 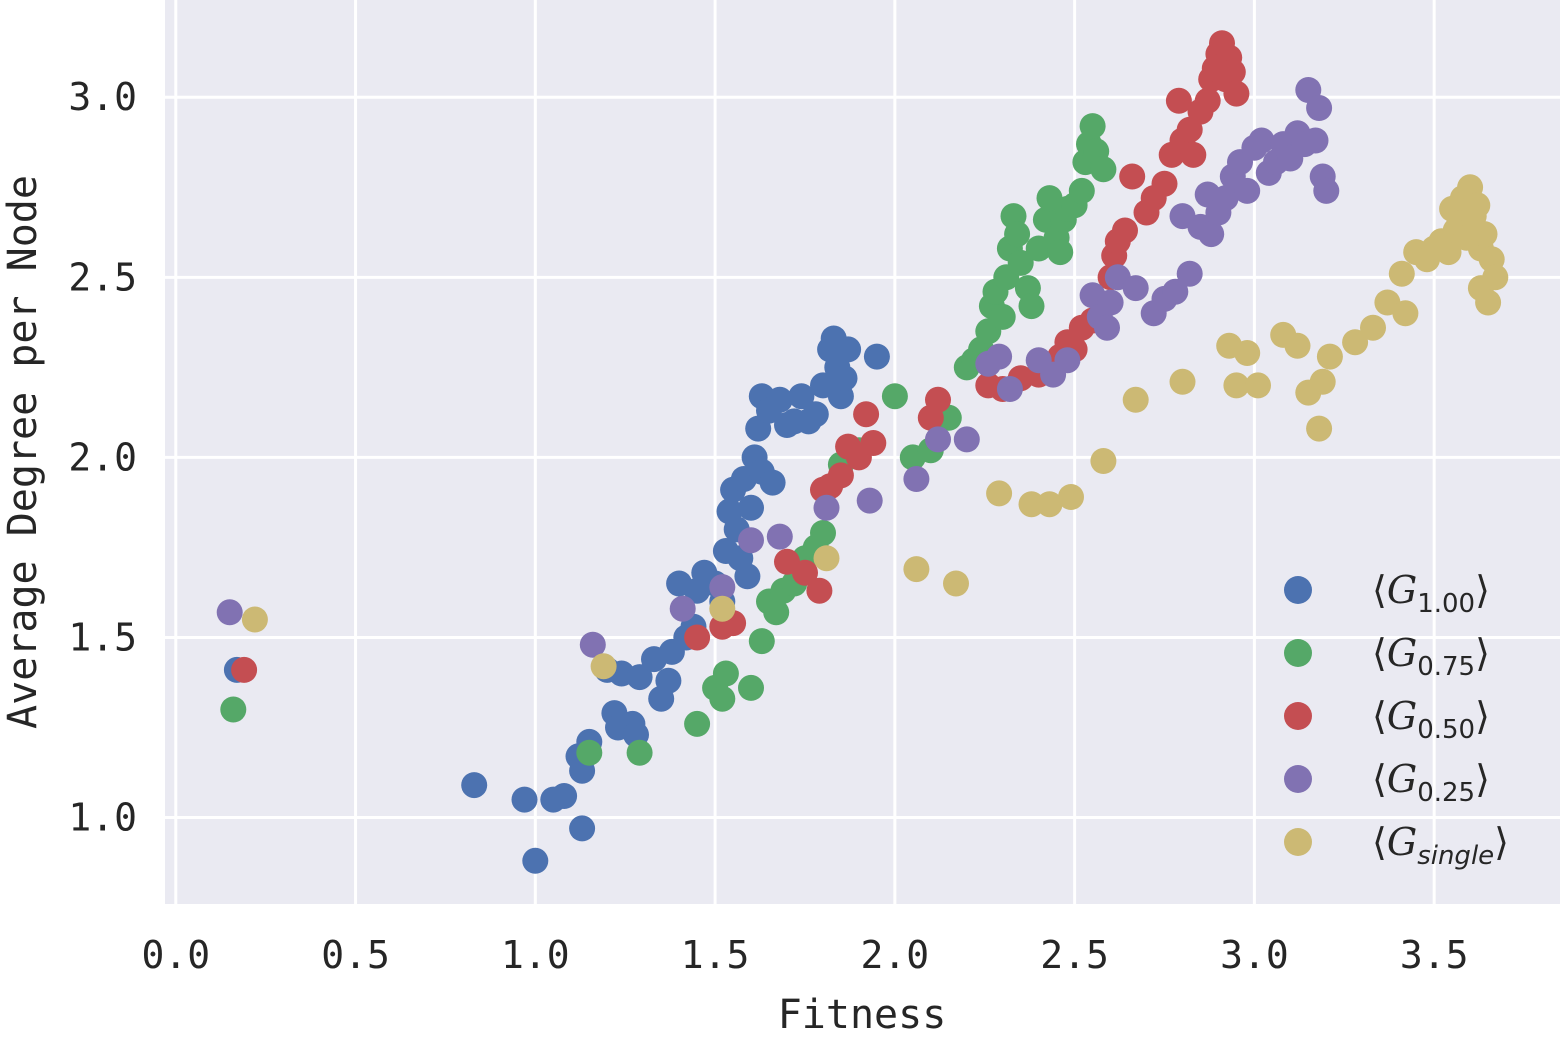 I want to click on x-tick-label: 3.0, so click(x=1254, y=955).